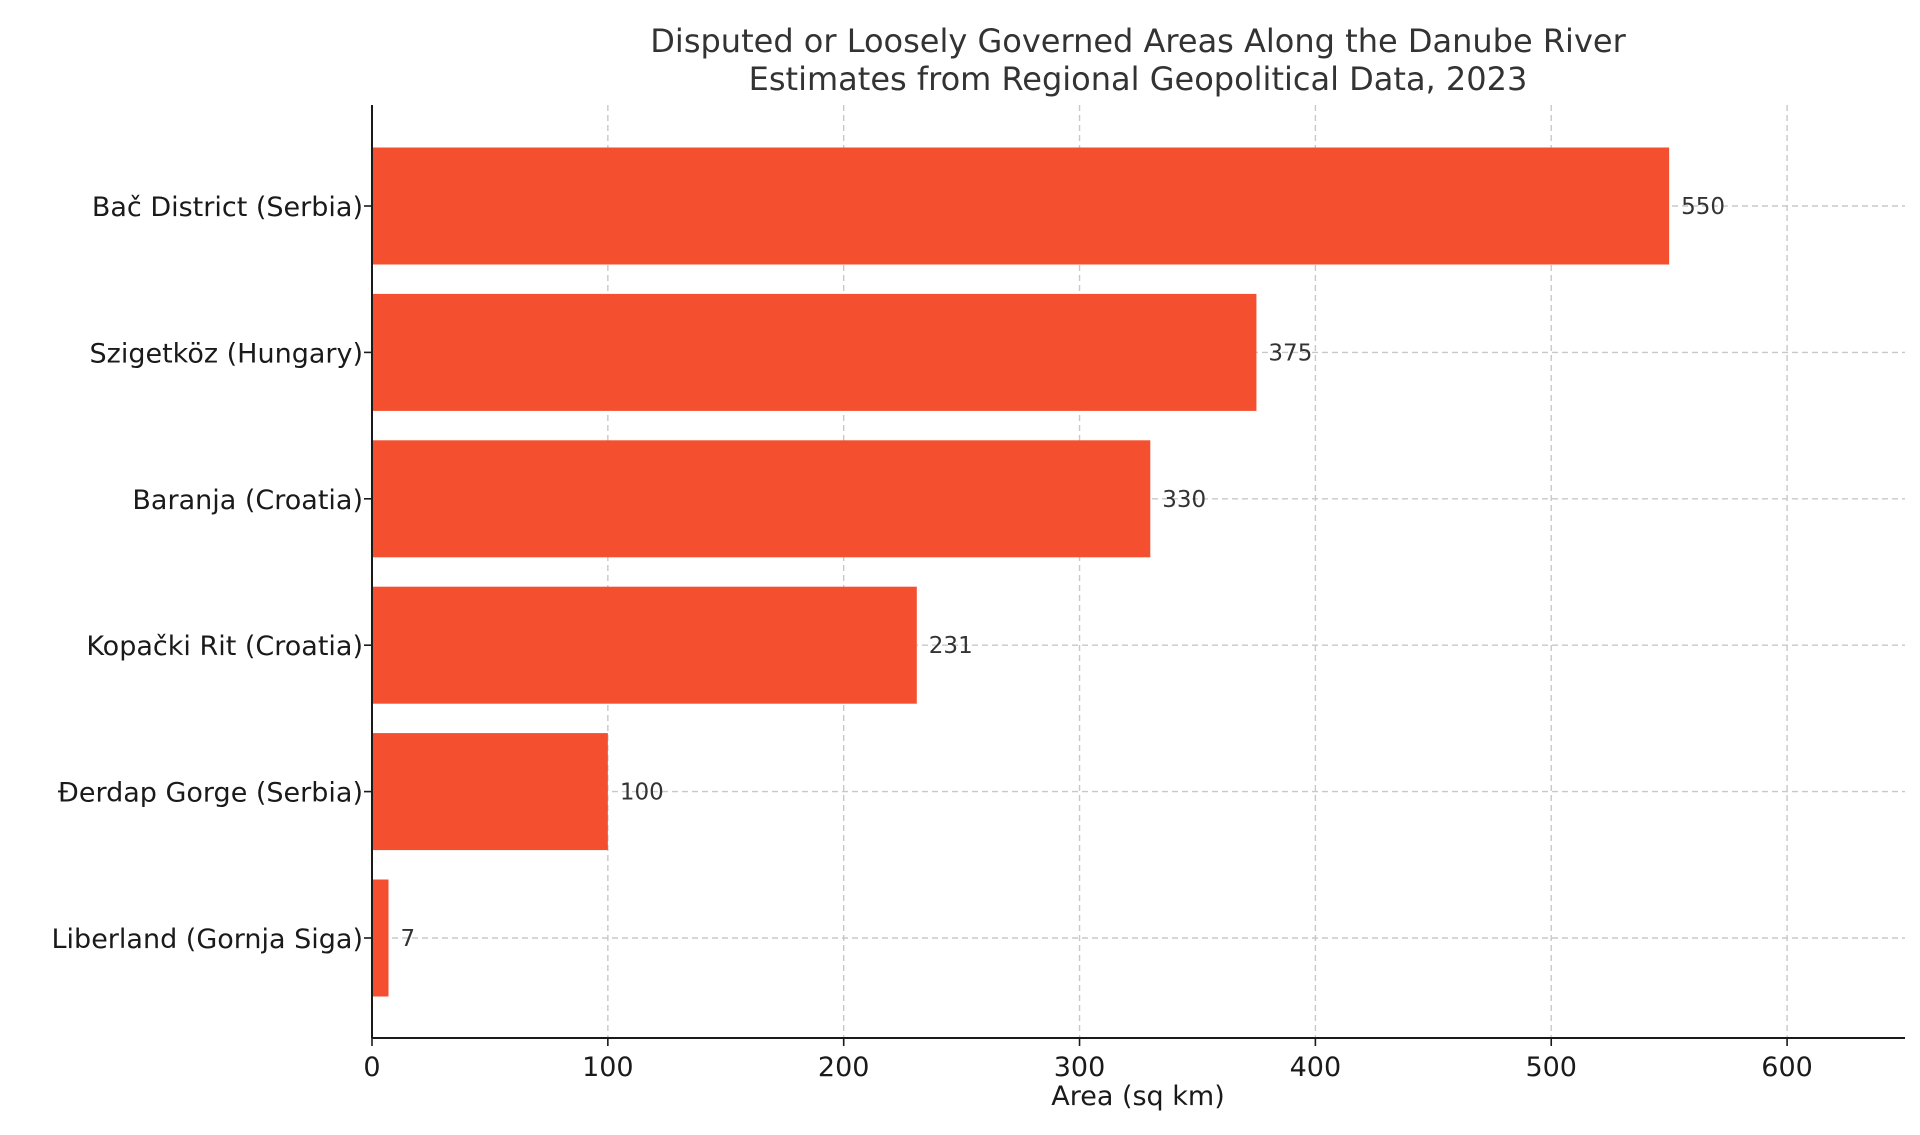 The width and height of the screenshot is (1920, 1135). I want to click on x-tick-label: 100, so click(608, 1067).